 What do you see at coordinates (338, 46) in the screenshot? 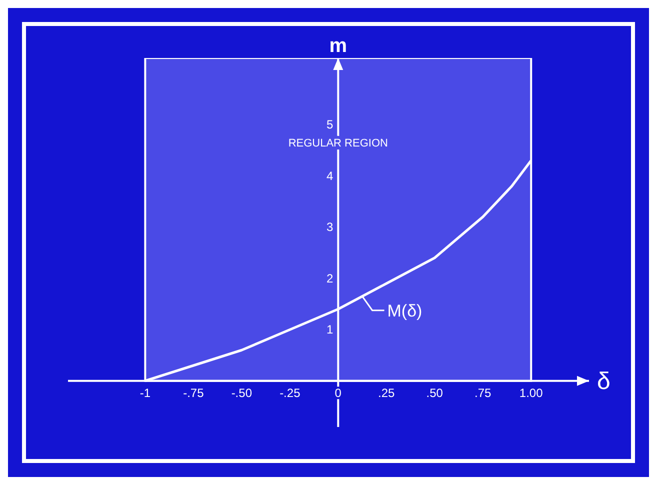
I see `y-axis-title: m` at bounding box center [338, 46].